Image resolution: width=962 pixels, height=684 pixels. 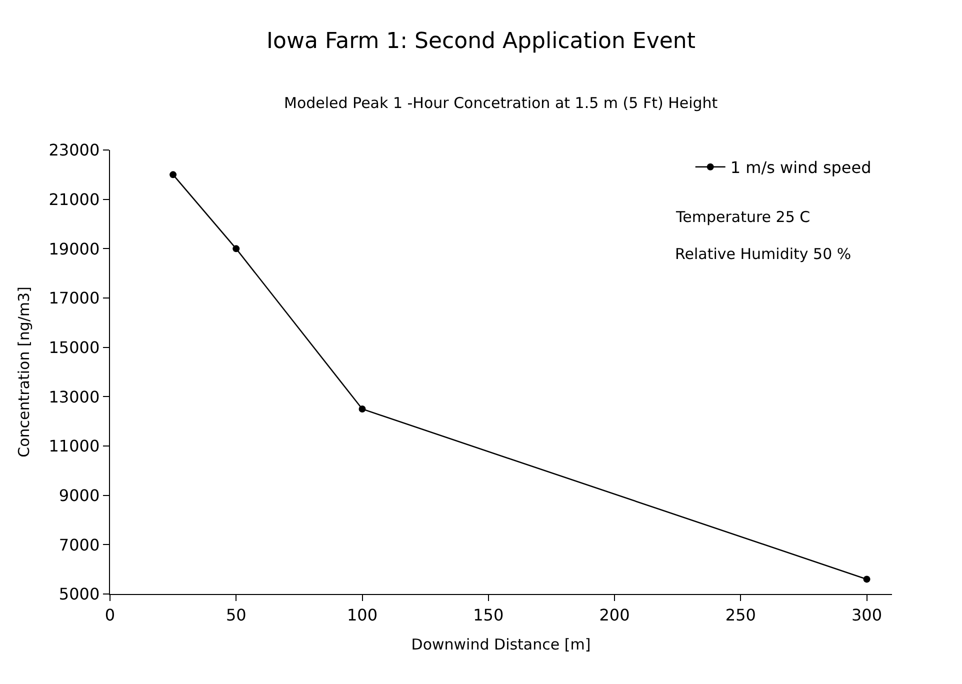 I want to click on x-tick-label: 250, so click(x=740, y=614).